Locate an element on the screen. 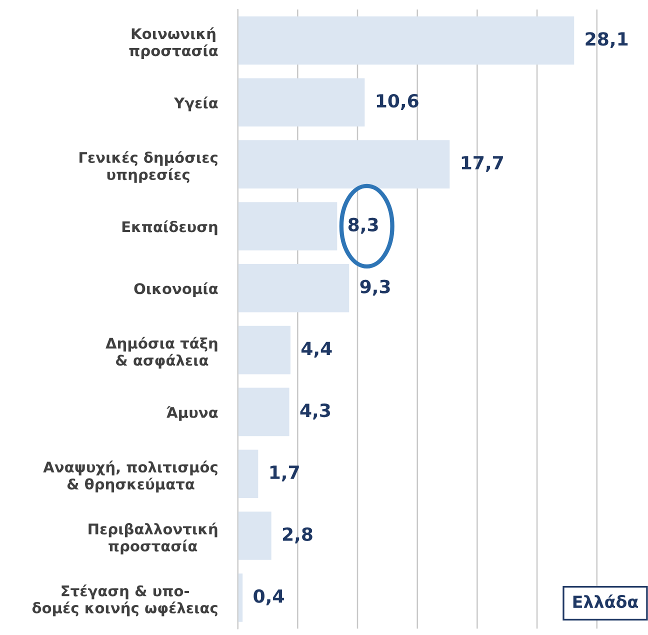 This screenshot has width=648, height=635. data-label: 0,4 is located at coordinates (269, 597).